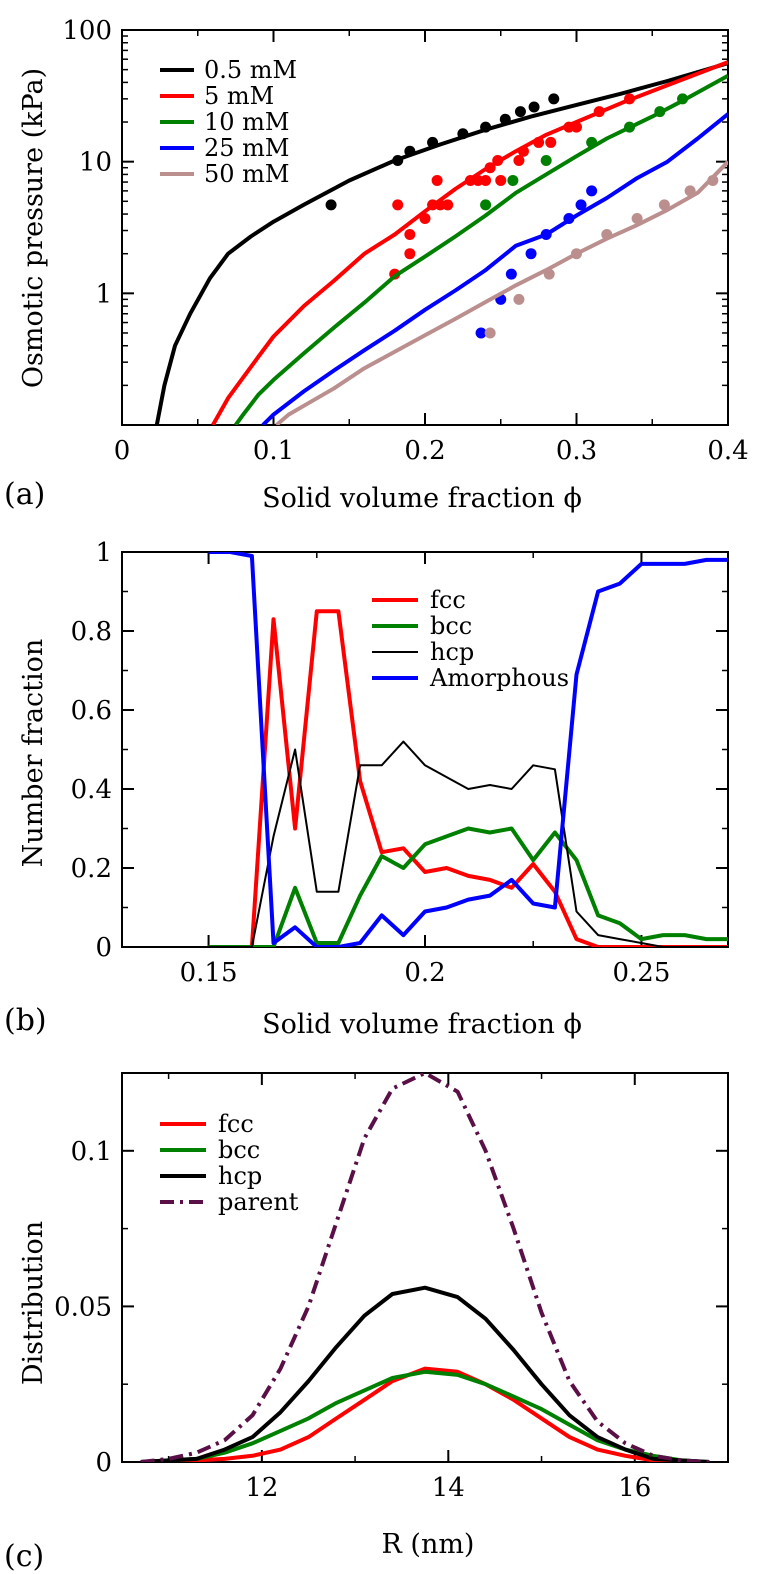 The image size is (764, 1574). Describe the element at coordinates (24, 1556) in the screenshot. I see `panel-label-c: (c)` at that location.